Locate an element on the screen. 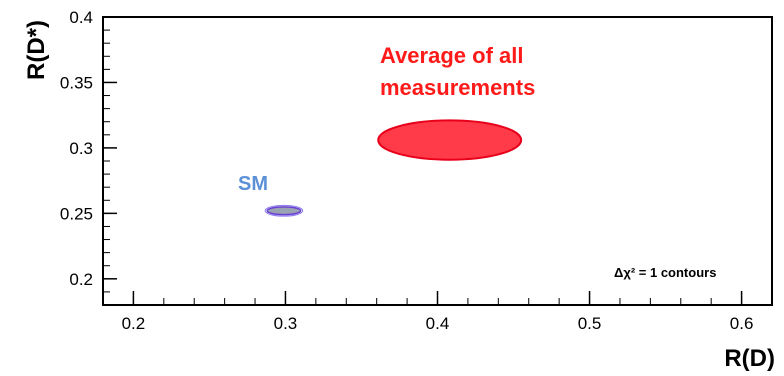 This screenshot has height=376, width=784. average-annotation-line1: Average of all is located at coordinates (451, 55).